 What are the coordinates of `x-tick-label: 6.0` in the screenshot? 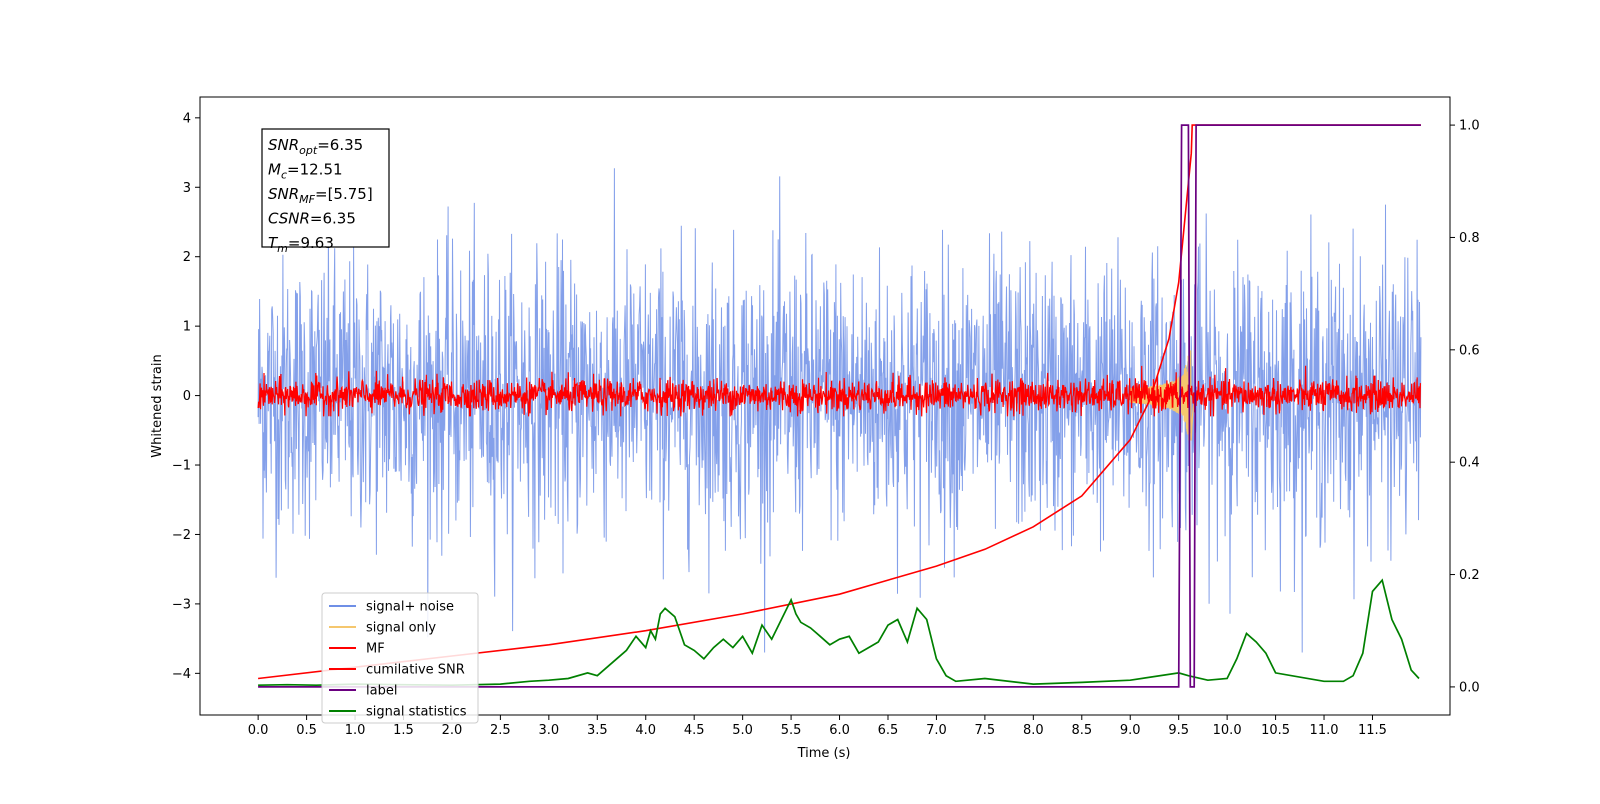 It's located at (839, 730).